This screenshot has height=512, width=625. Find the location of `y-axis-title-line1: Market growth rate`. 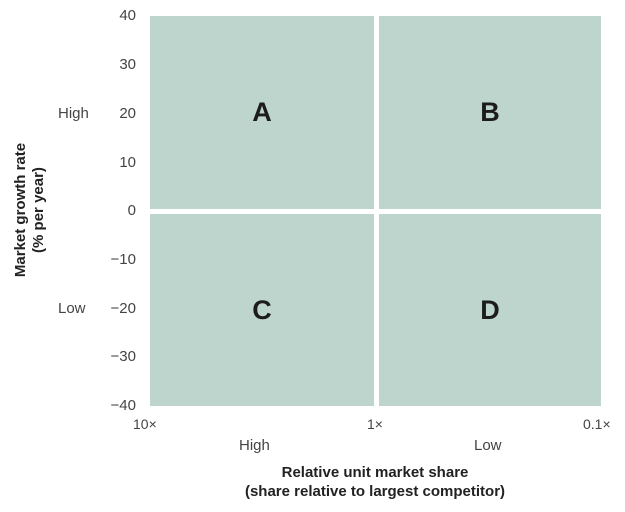

y-axis-title-line1: Market growth rate is located at coordinates (20, 210).